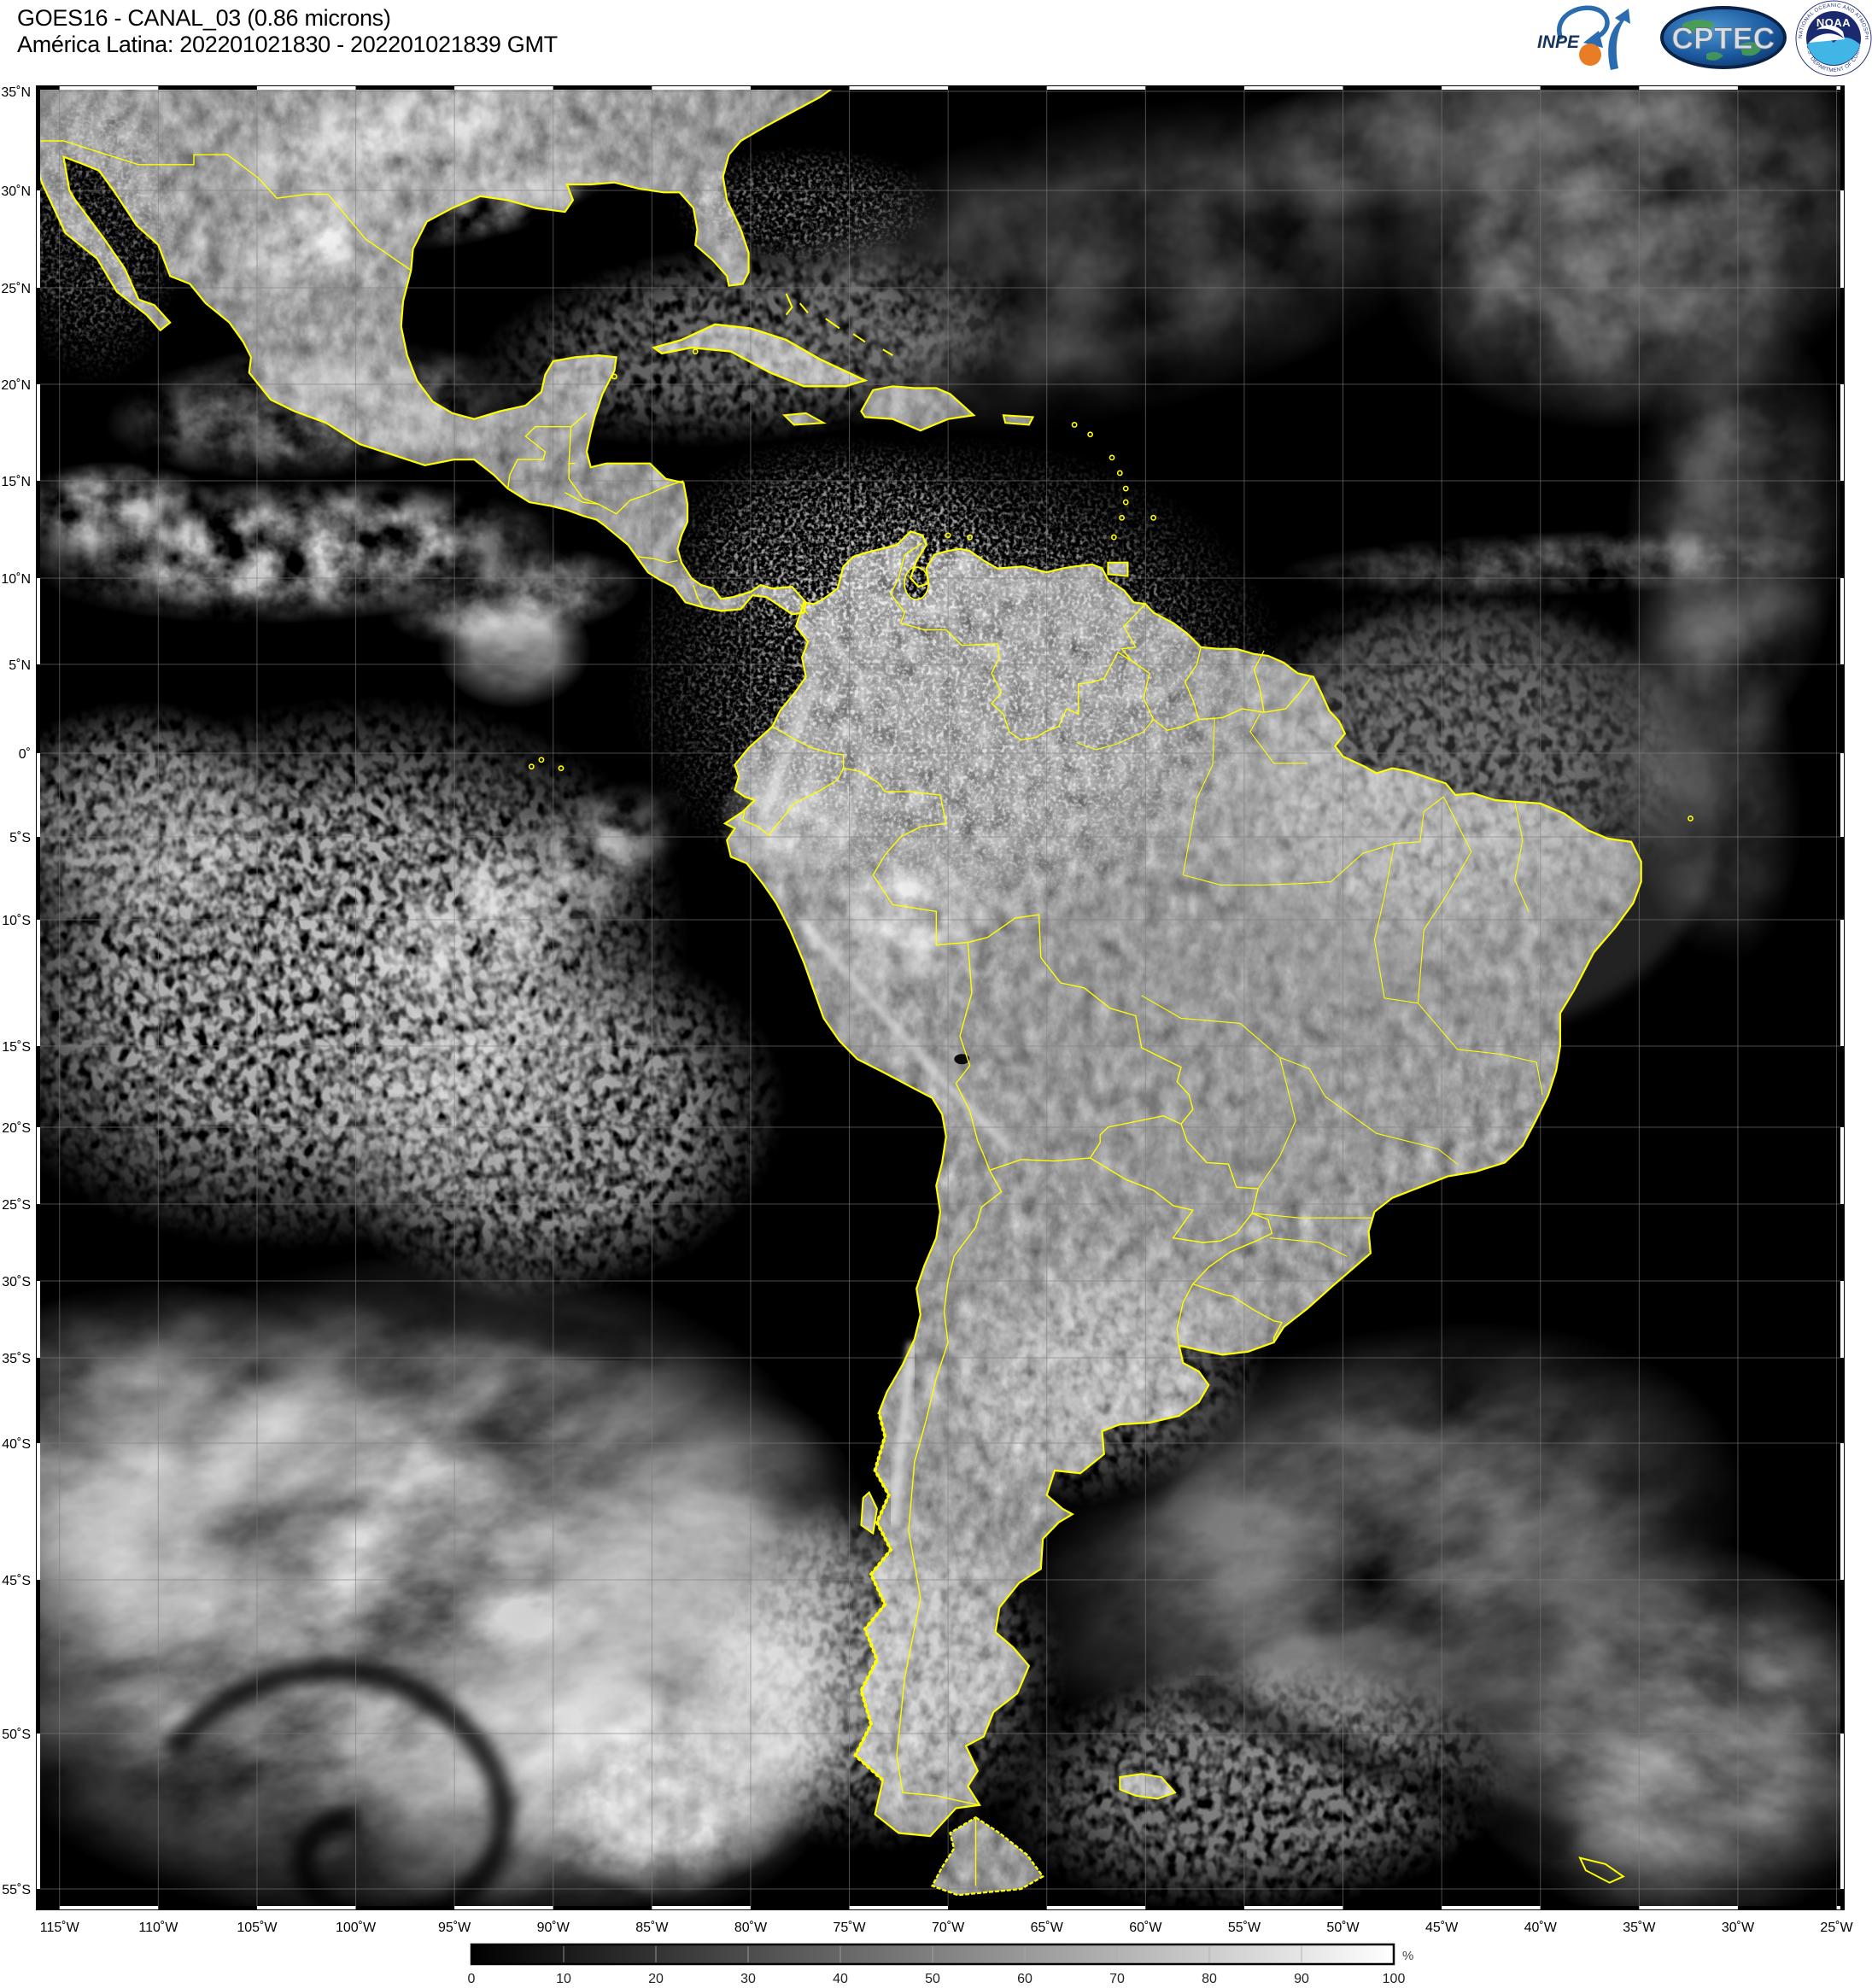  What do you see at coordinates (16, 579) in the screenshot?
I see `lat-label: 10˚N` at bounding box center [16, 579].